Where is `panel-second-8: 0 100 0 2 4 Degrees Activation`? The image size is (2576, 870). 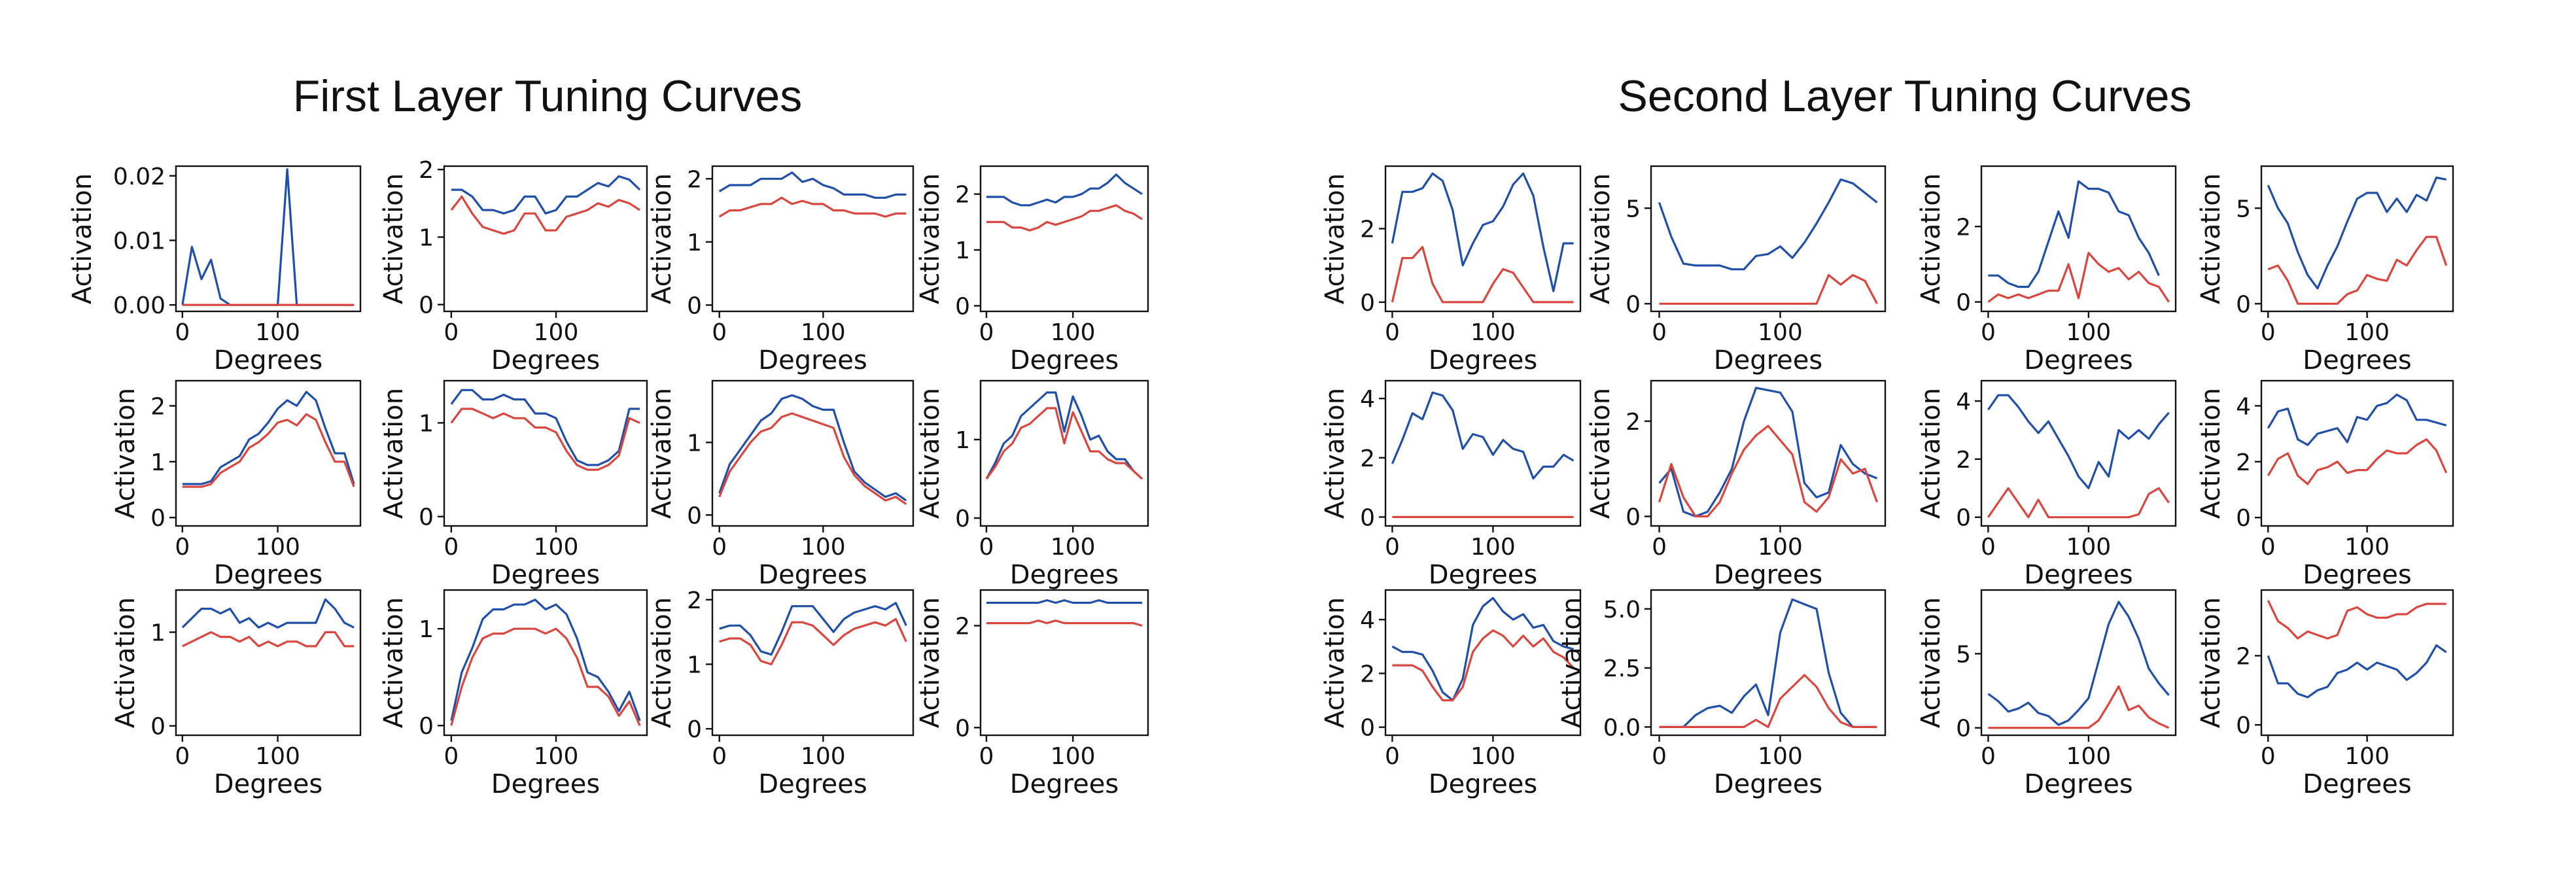 panel-second-8: 0 100 0 2 4 Degrees Activation is located at coordinates (1451, 694).